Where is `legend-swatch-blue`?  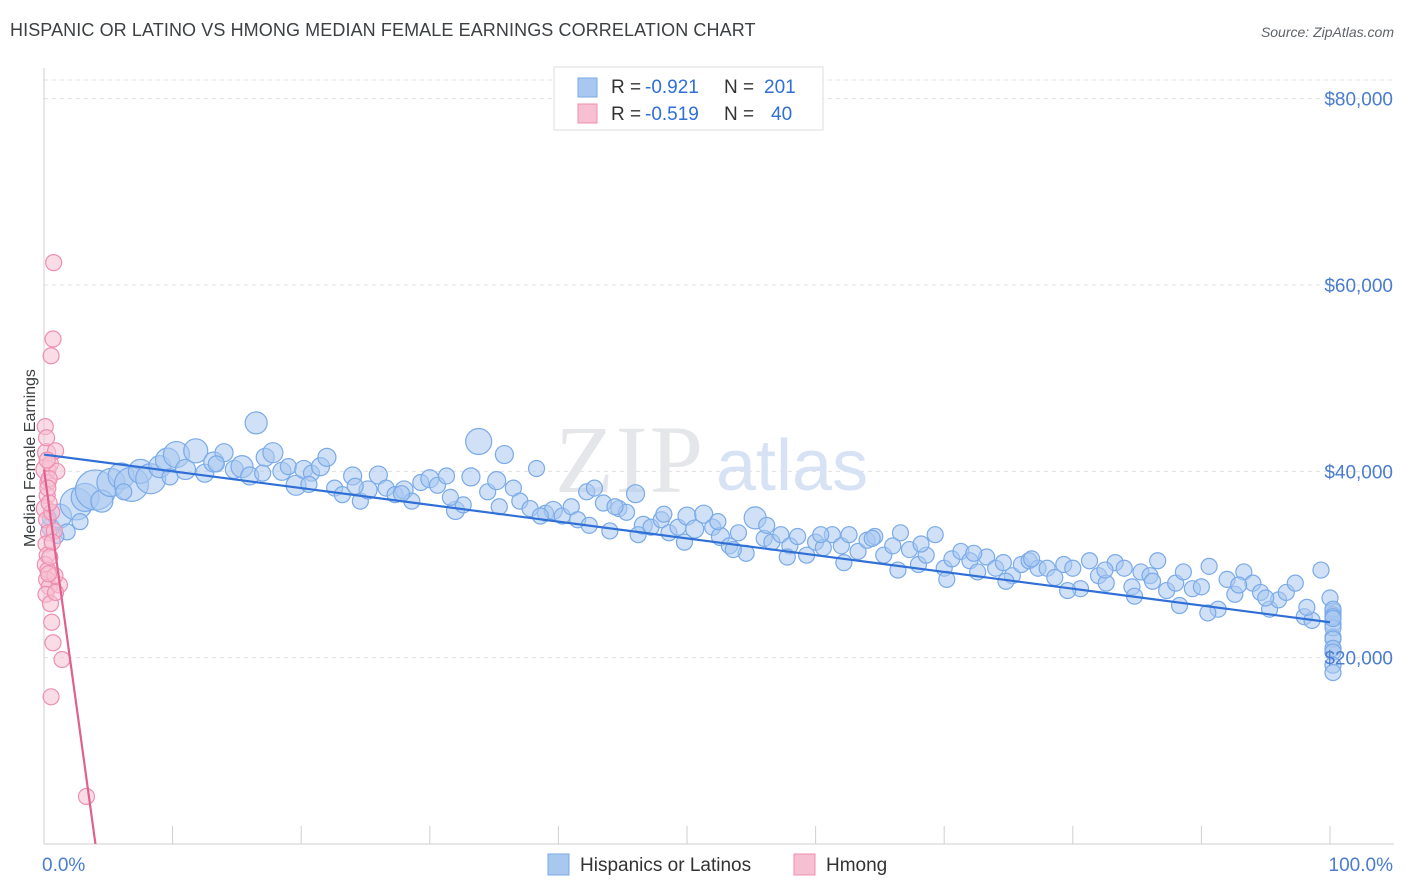 legend-swatch-blue is located at coordinates (587, 87).